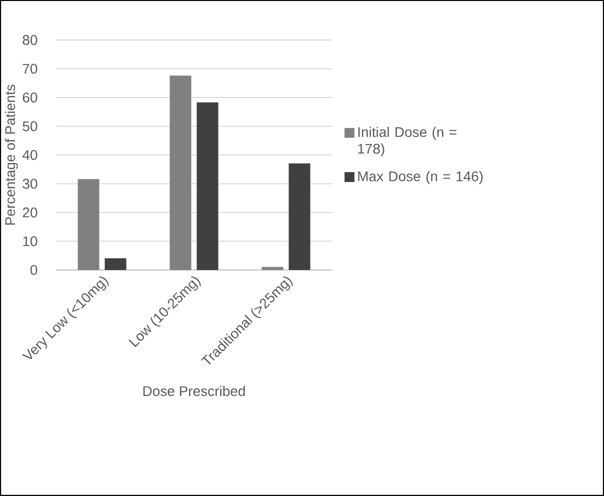  Describe the element at coordinates (30, 69) in the screenshot. I see `y-tick-label: 70` at that location.